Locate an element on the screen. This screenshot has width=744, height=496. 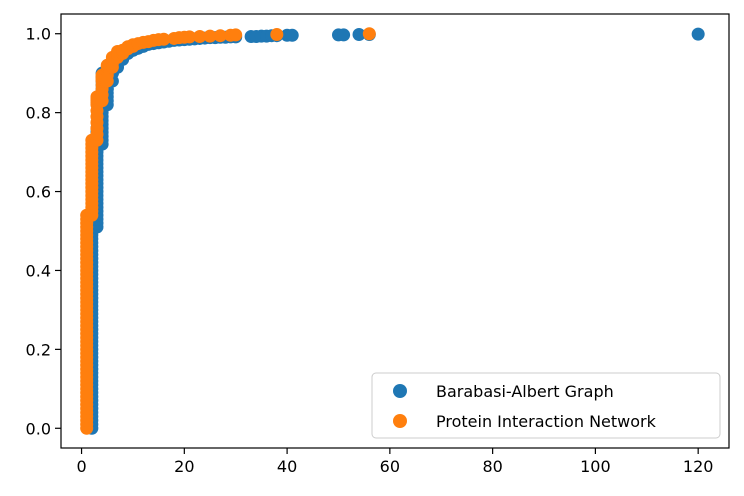
y-tick-label: 0.4 is located at coordinates (38, 270).